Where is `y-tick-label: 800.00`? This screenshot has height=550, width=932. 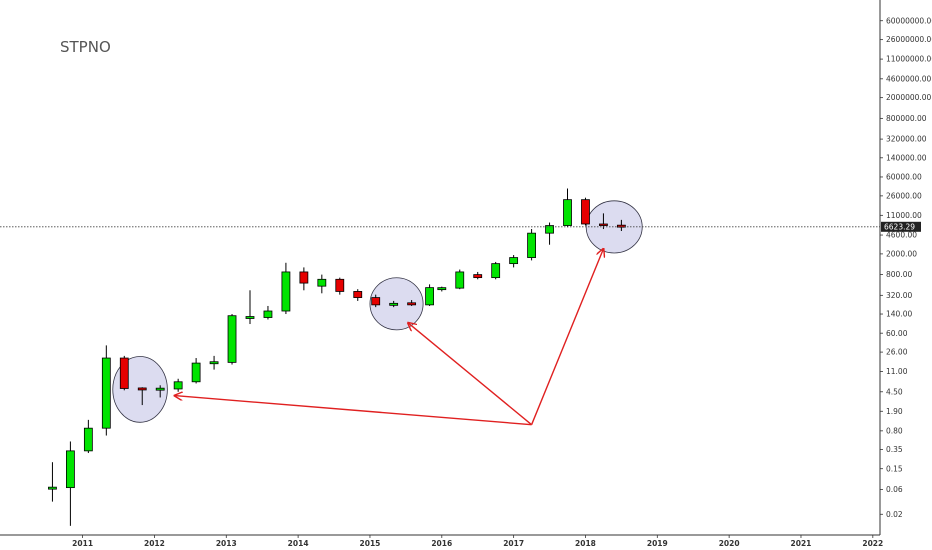
y-tick-label: 800.00 is located at coordinates (899, 274).